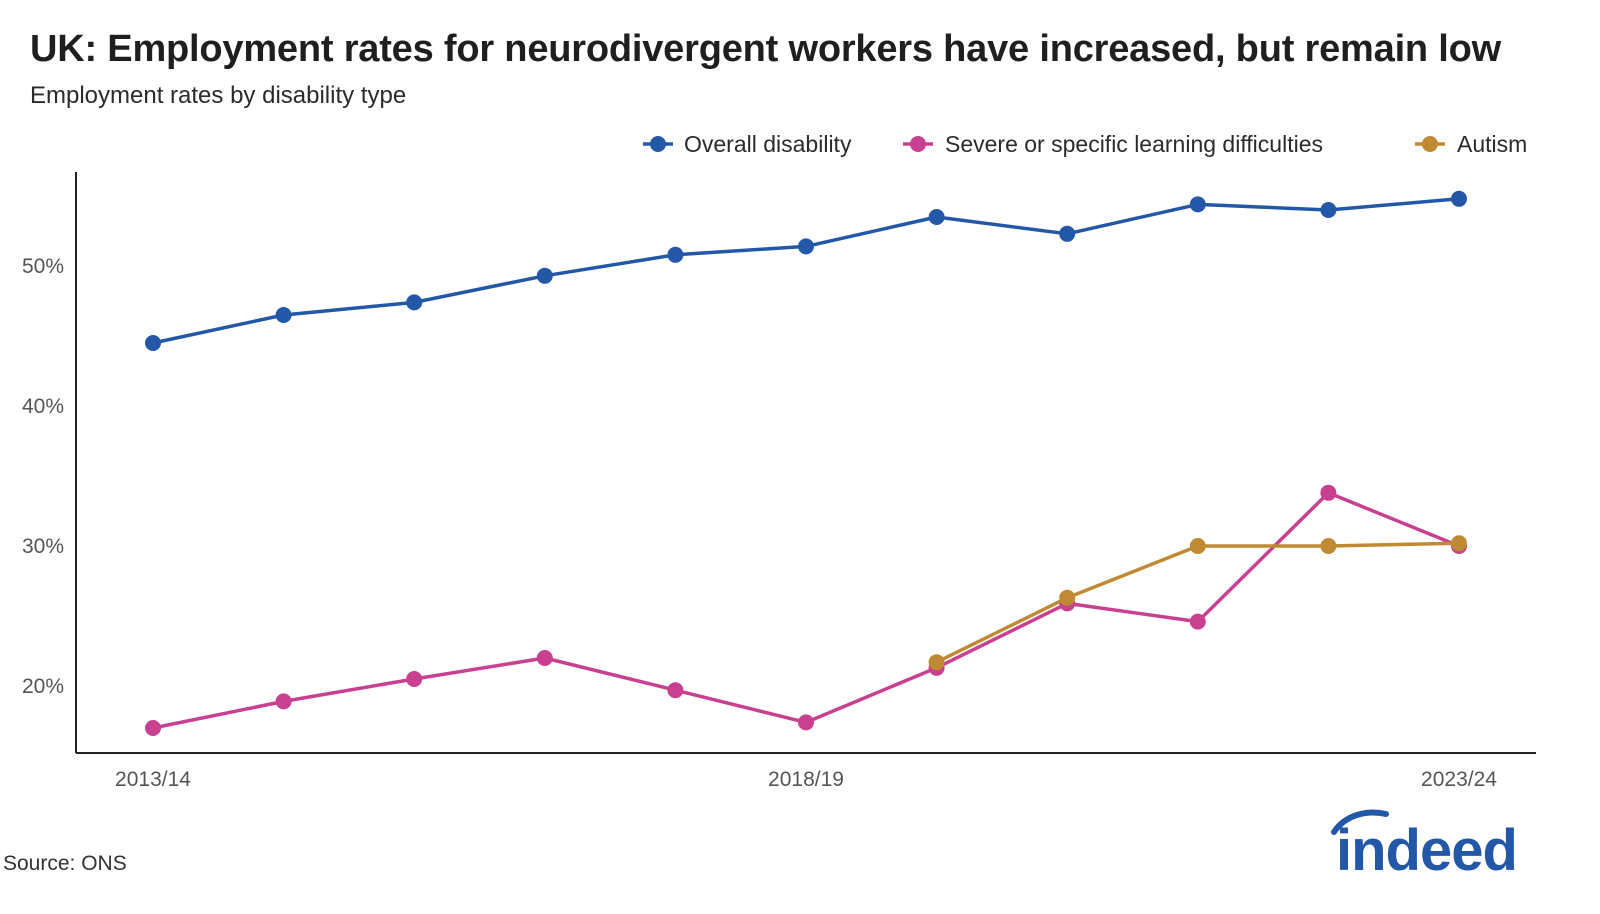  Describe the element at coordinates (1492, 144) in the screenshot. I see `legend-label-autism: Autism` at that location.